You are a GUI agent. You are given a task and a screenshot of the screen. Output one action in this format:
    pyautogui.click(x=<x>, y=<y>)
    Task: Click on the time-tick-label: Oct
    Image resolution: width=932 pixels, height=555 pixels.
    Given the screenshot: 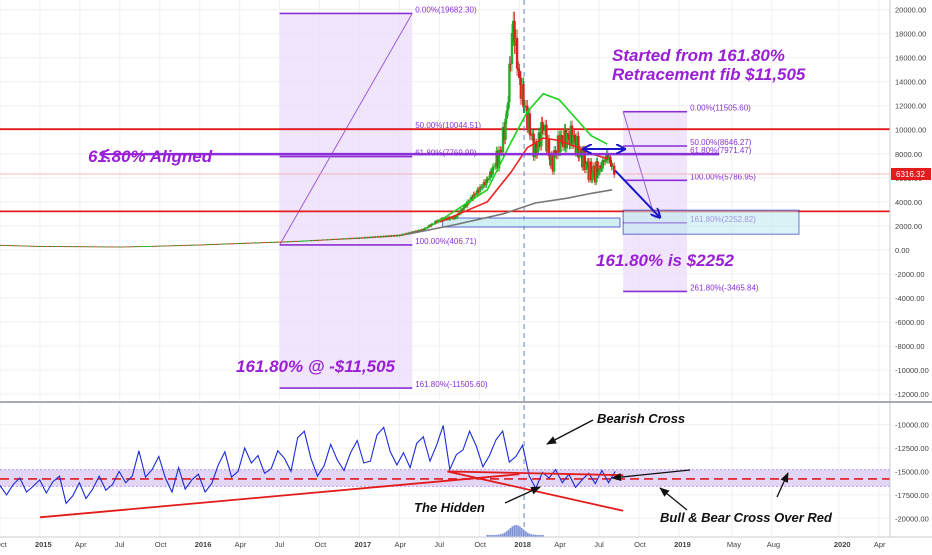 What is the action you would take?
    pyautogui.click(x=4, y=544)
    